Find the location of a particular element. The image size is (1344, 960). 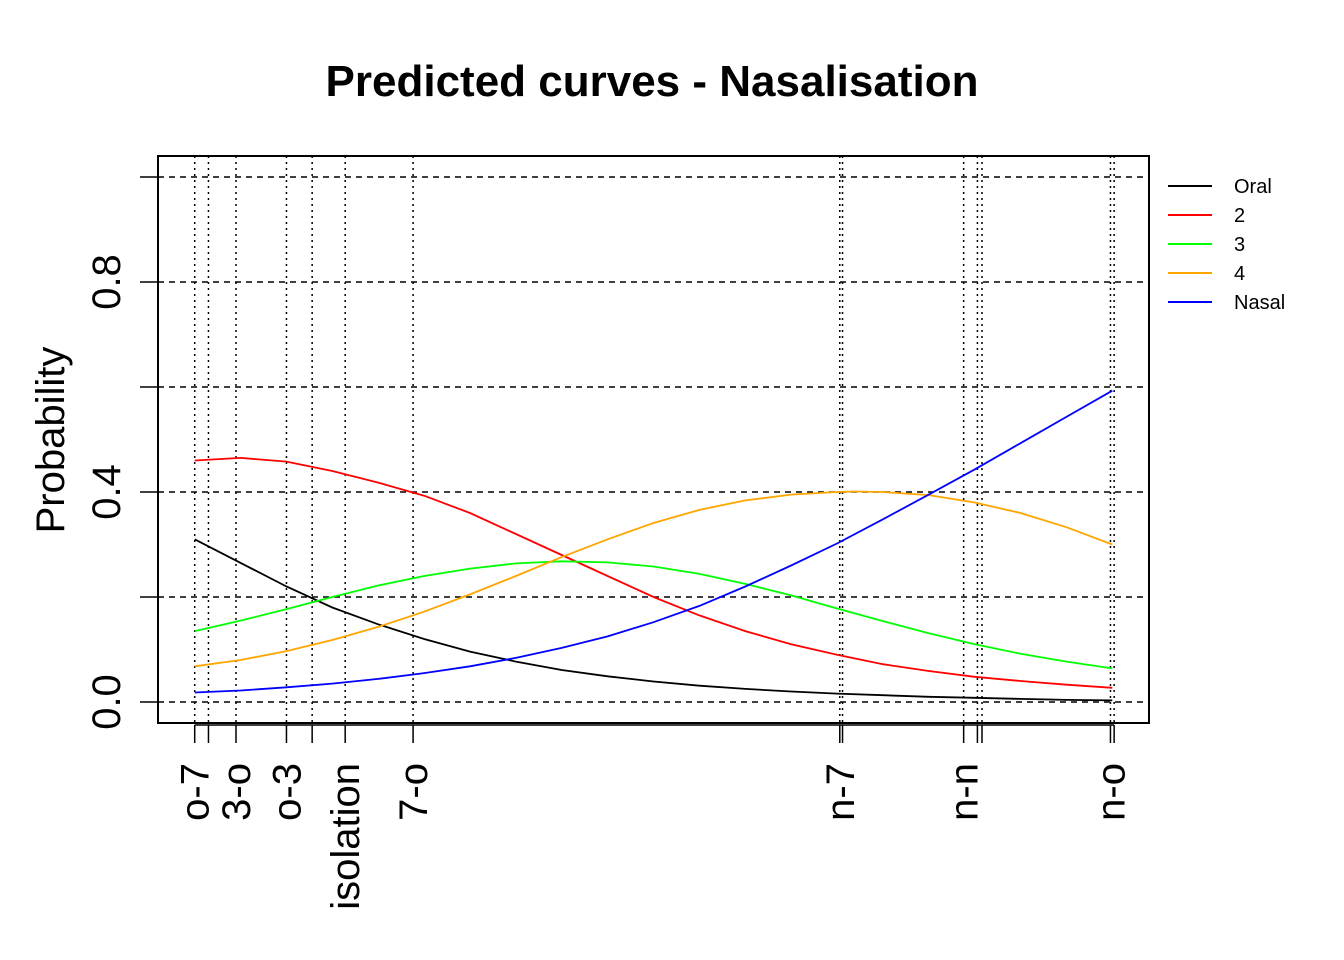

x-tick-label: o-7 is located at coordinates (196, 792).